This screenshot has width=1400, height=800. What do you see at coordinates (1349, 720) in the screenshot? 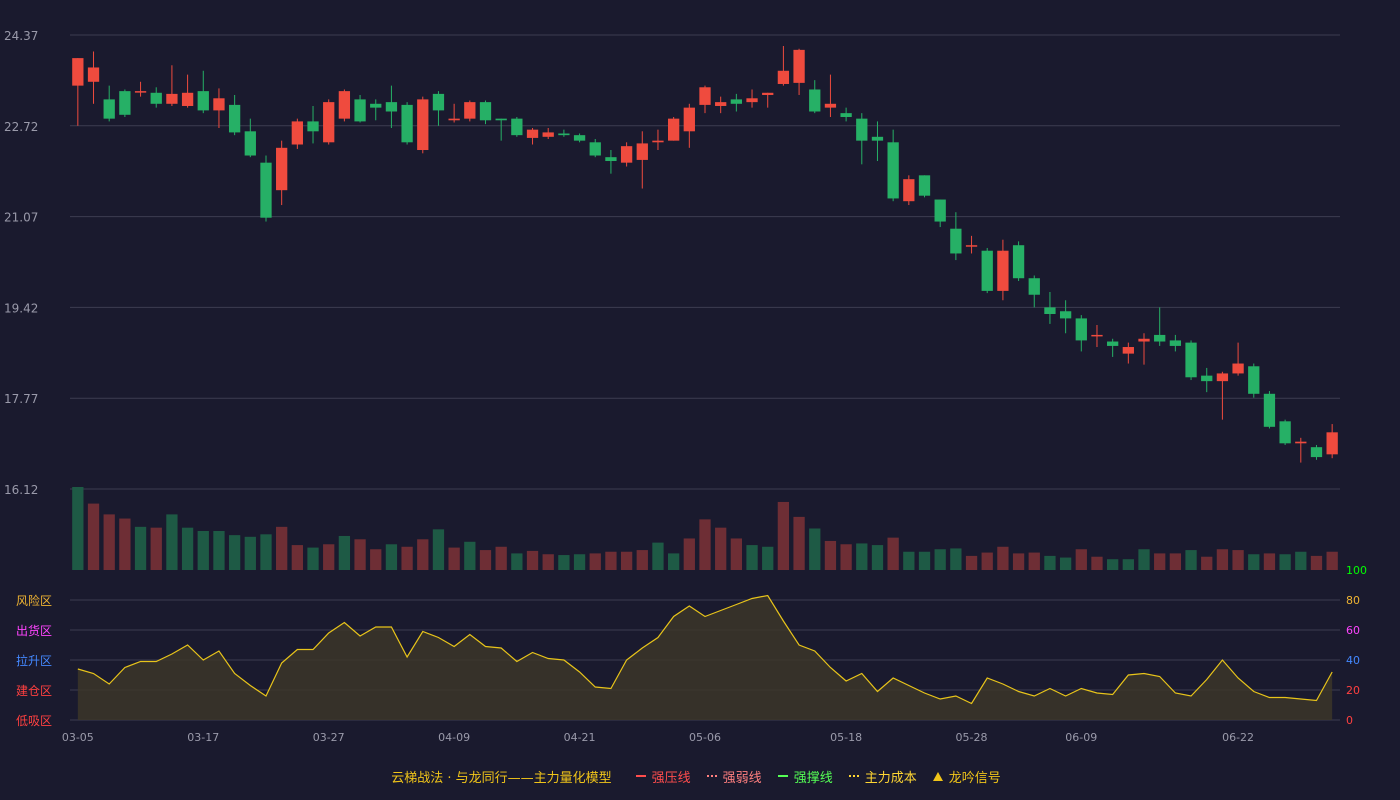
I see `oscillator-tick-label: 0` at bounding box center [1349, 720].